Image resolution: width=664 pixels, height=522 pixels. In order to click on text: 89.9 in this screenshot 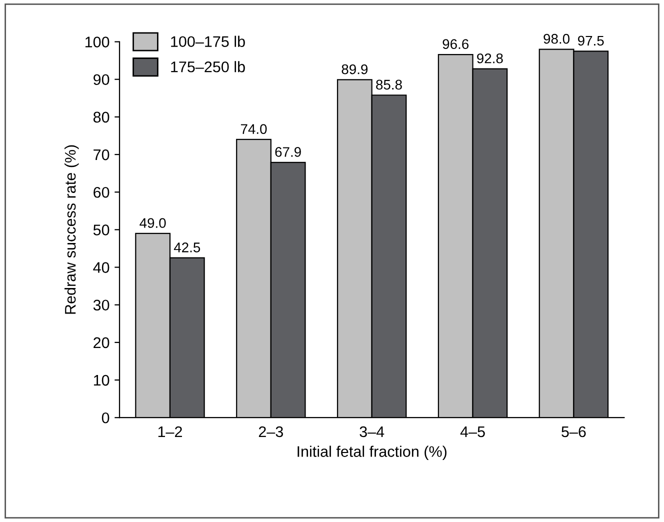, I will do `click(355, 69)`.